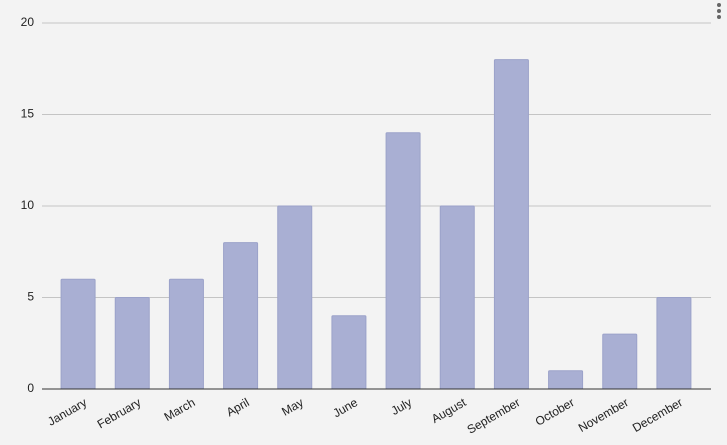 This screenshot has height=445, width=727. I want to click on y-tick-label: 10, so click(28, 205).